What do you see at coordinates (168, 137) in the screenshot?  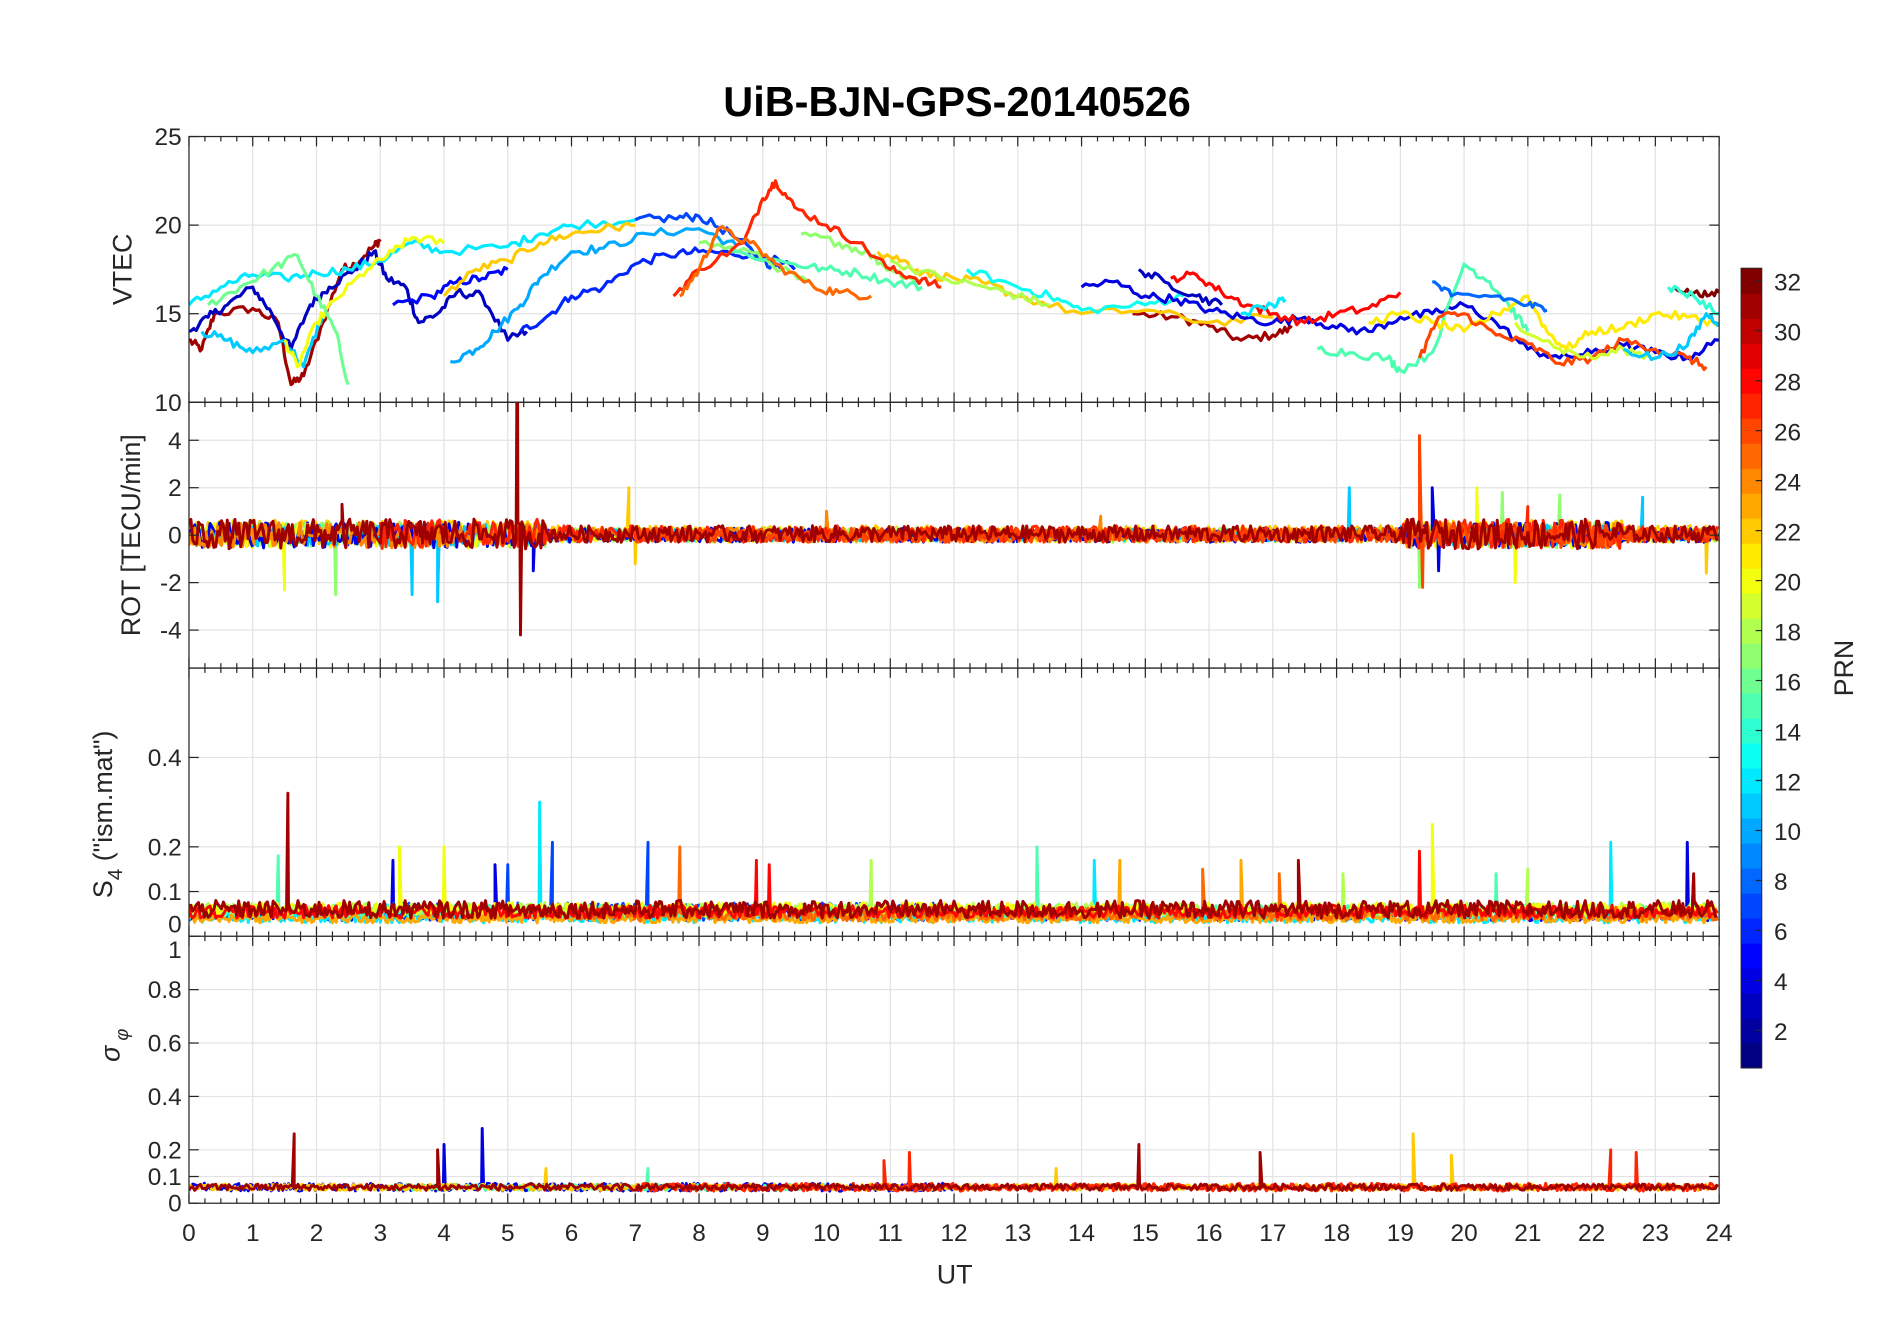 I see `y-tick-label: 25` at bounding box center [168, 137].